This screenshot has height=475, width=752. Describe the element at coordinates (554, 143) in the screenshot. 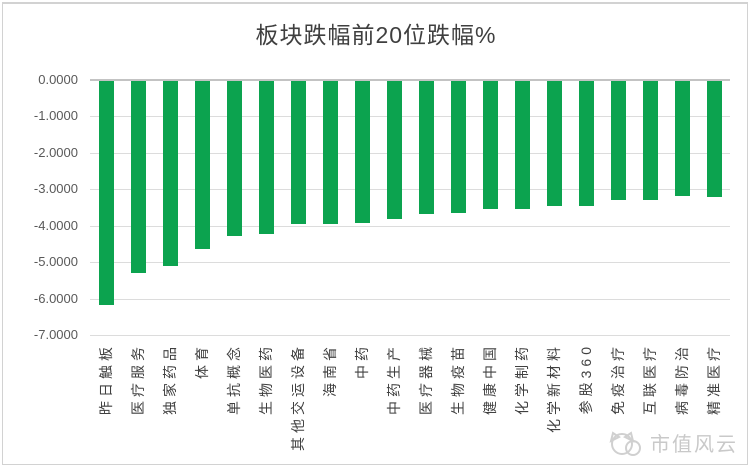

I see `bar-化学新材料` at that location.